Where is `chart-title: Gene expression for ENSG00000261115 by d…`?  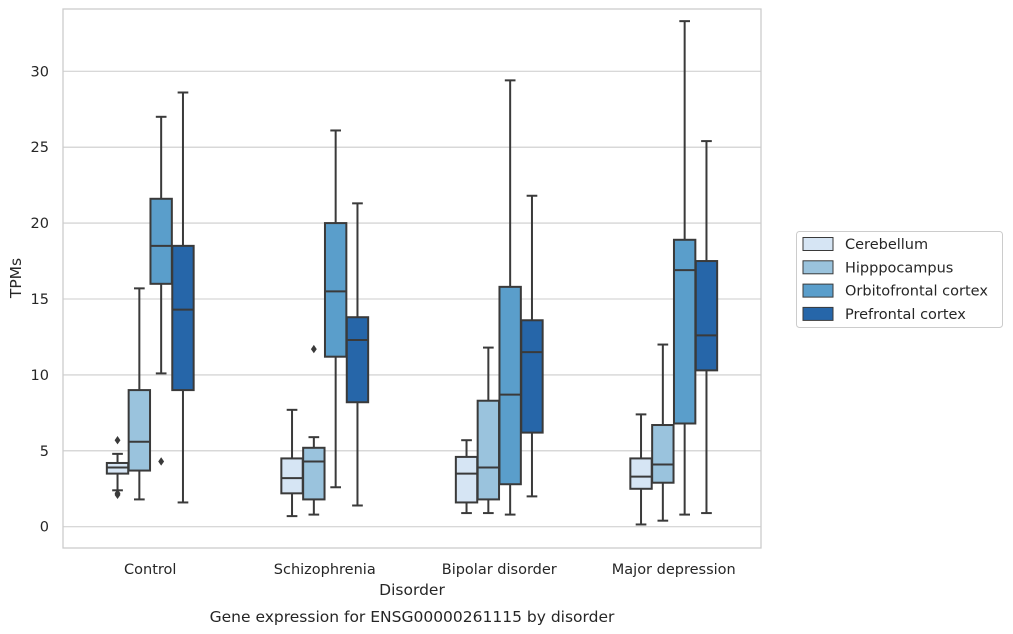 chart-title: Gene expression for ENSG00000261115 by d… is located at coordinates (412, 617).